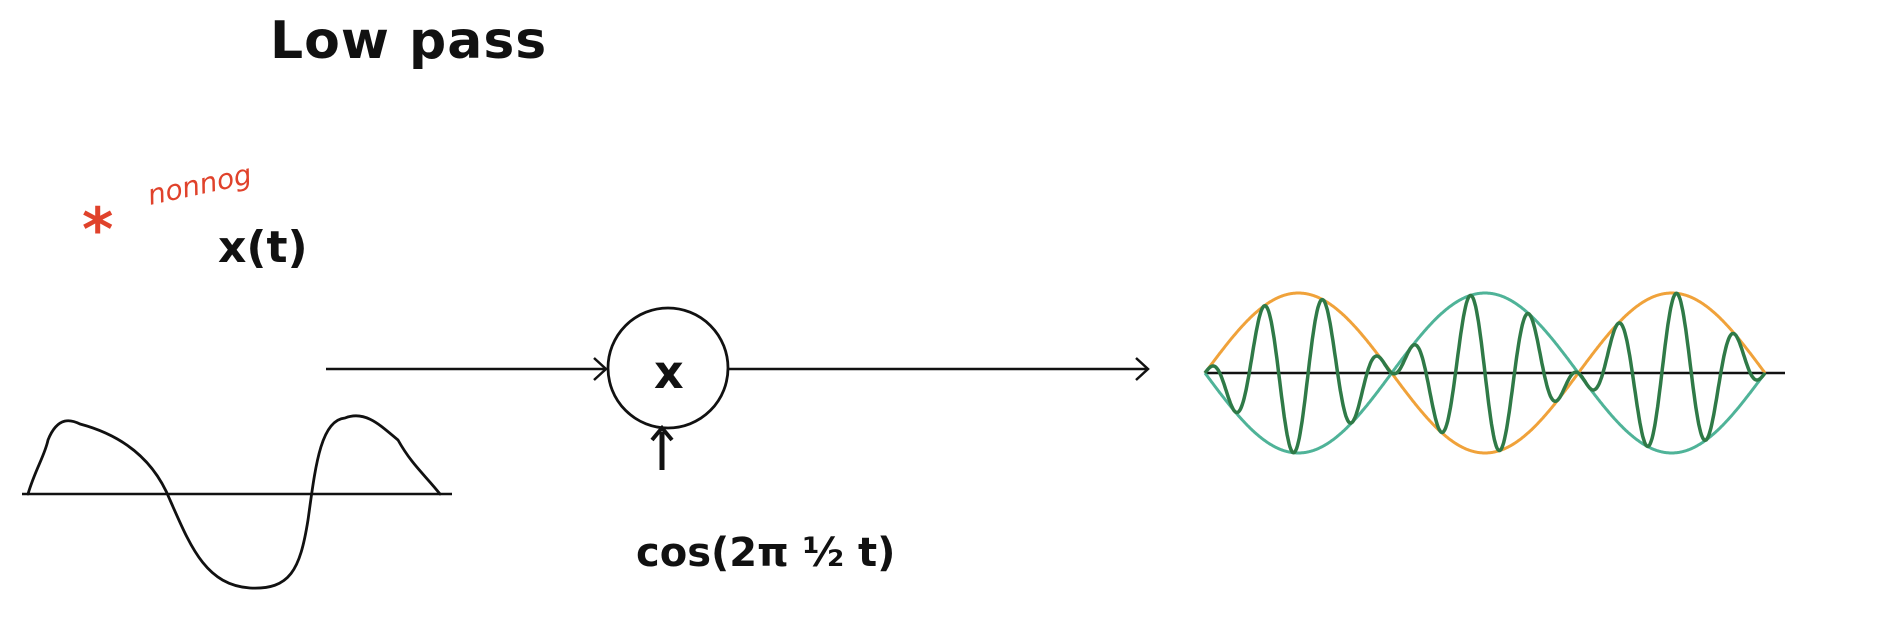  What do you see at coordinates (662, 433) in the screenshot?
I see `carrier-arrowhead` at bounding box center [662, 433].